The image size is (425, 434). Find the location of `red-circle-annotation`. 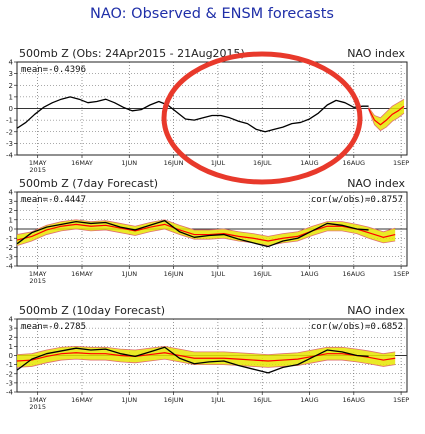

red-circle-annotation is located at coordinates (262, 118).